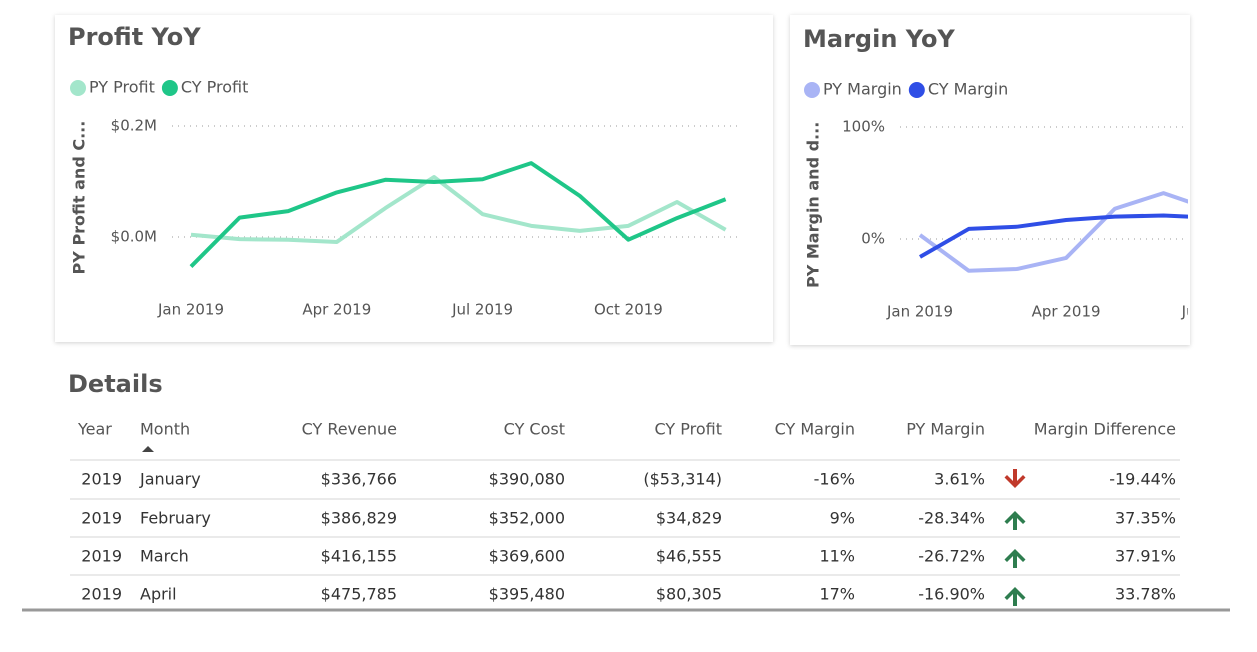 This screenshot has width=1257, height=652. Describe the element at coordinates (214, 87) in the screenshot. I see `legend-label: CY Profit` at that location.